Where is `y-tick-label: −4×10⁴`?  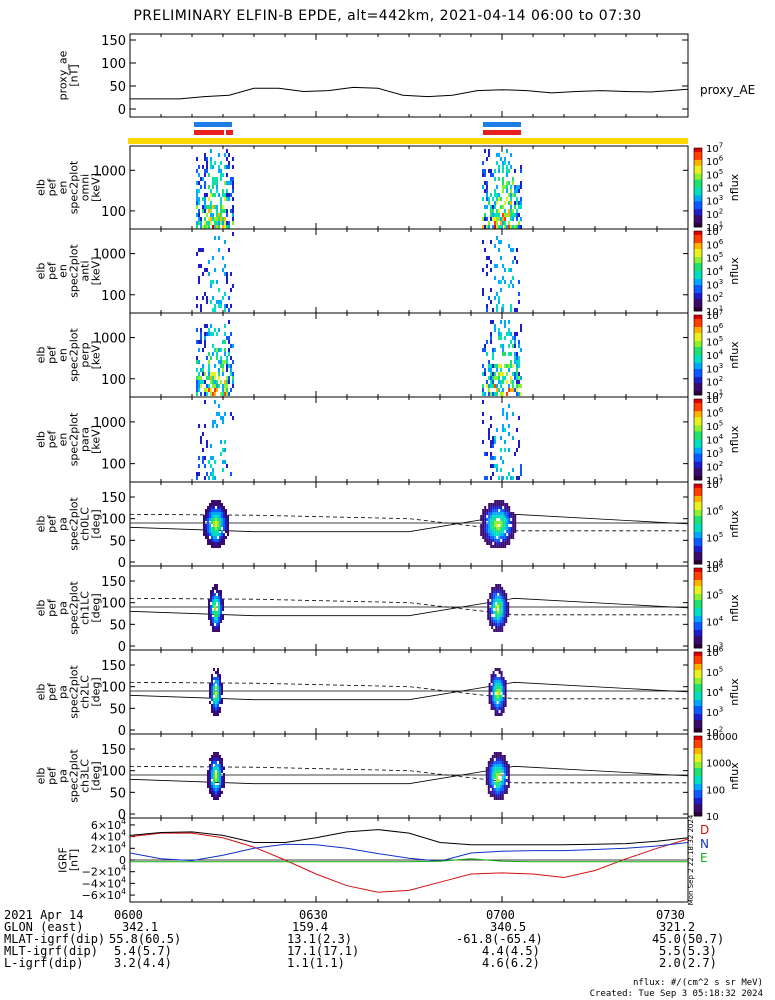
y-tick-label: −4×10⁴ is located at coordinates (104, 882).